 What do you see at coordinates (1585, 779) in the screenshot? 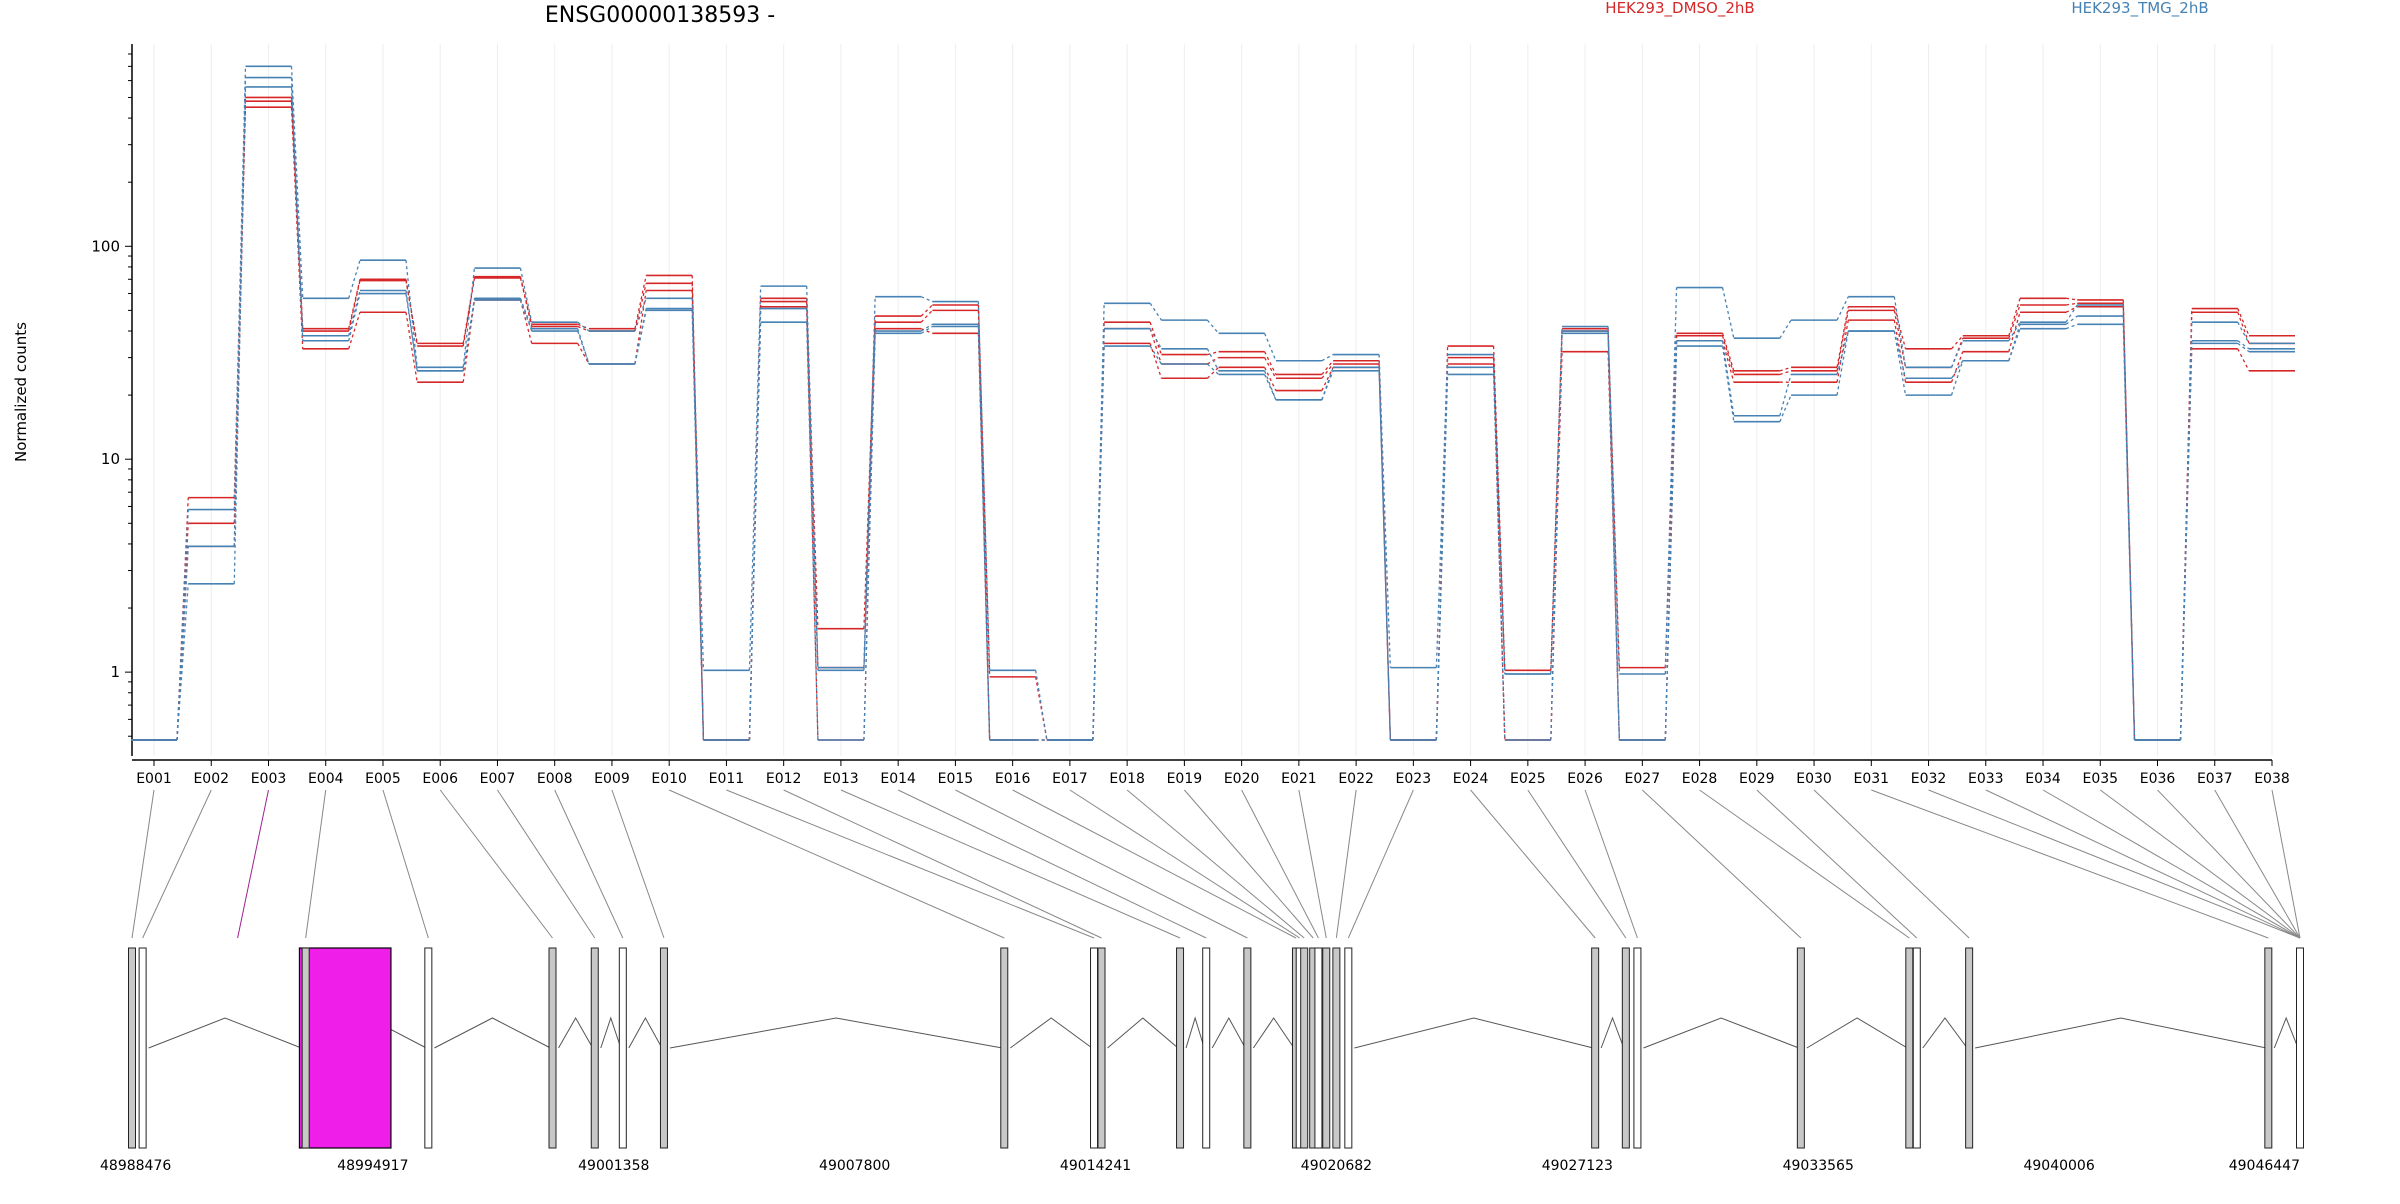
I see `x-tick-label: E026` at bounding box center [1585, 779].